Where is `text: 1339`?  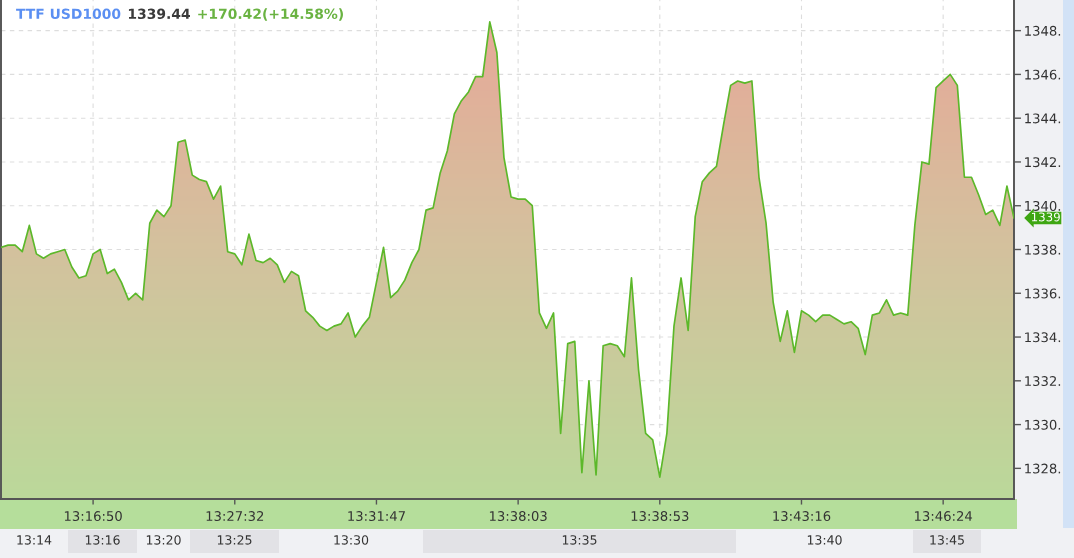
text: 1339 is located at coordinates (1045, 217).